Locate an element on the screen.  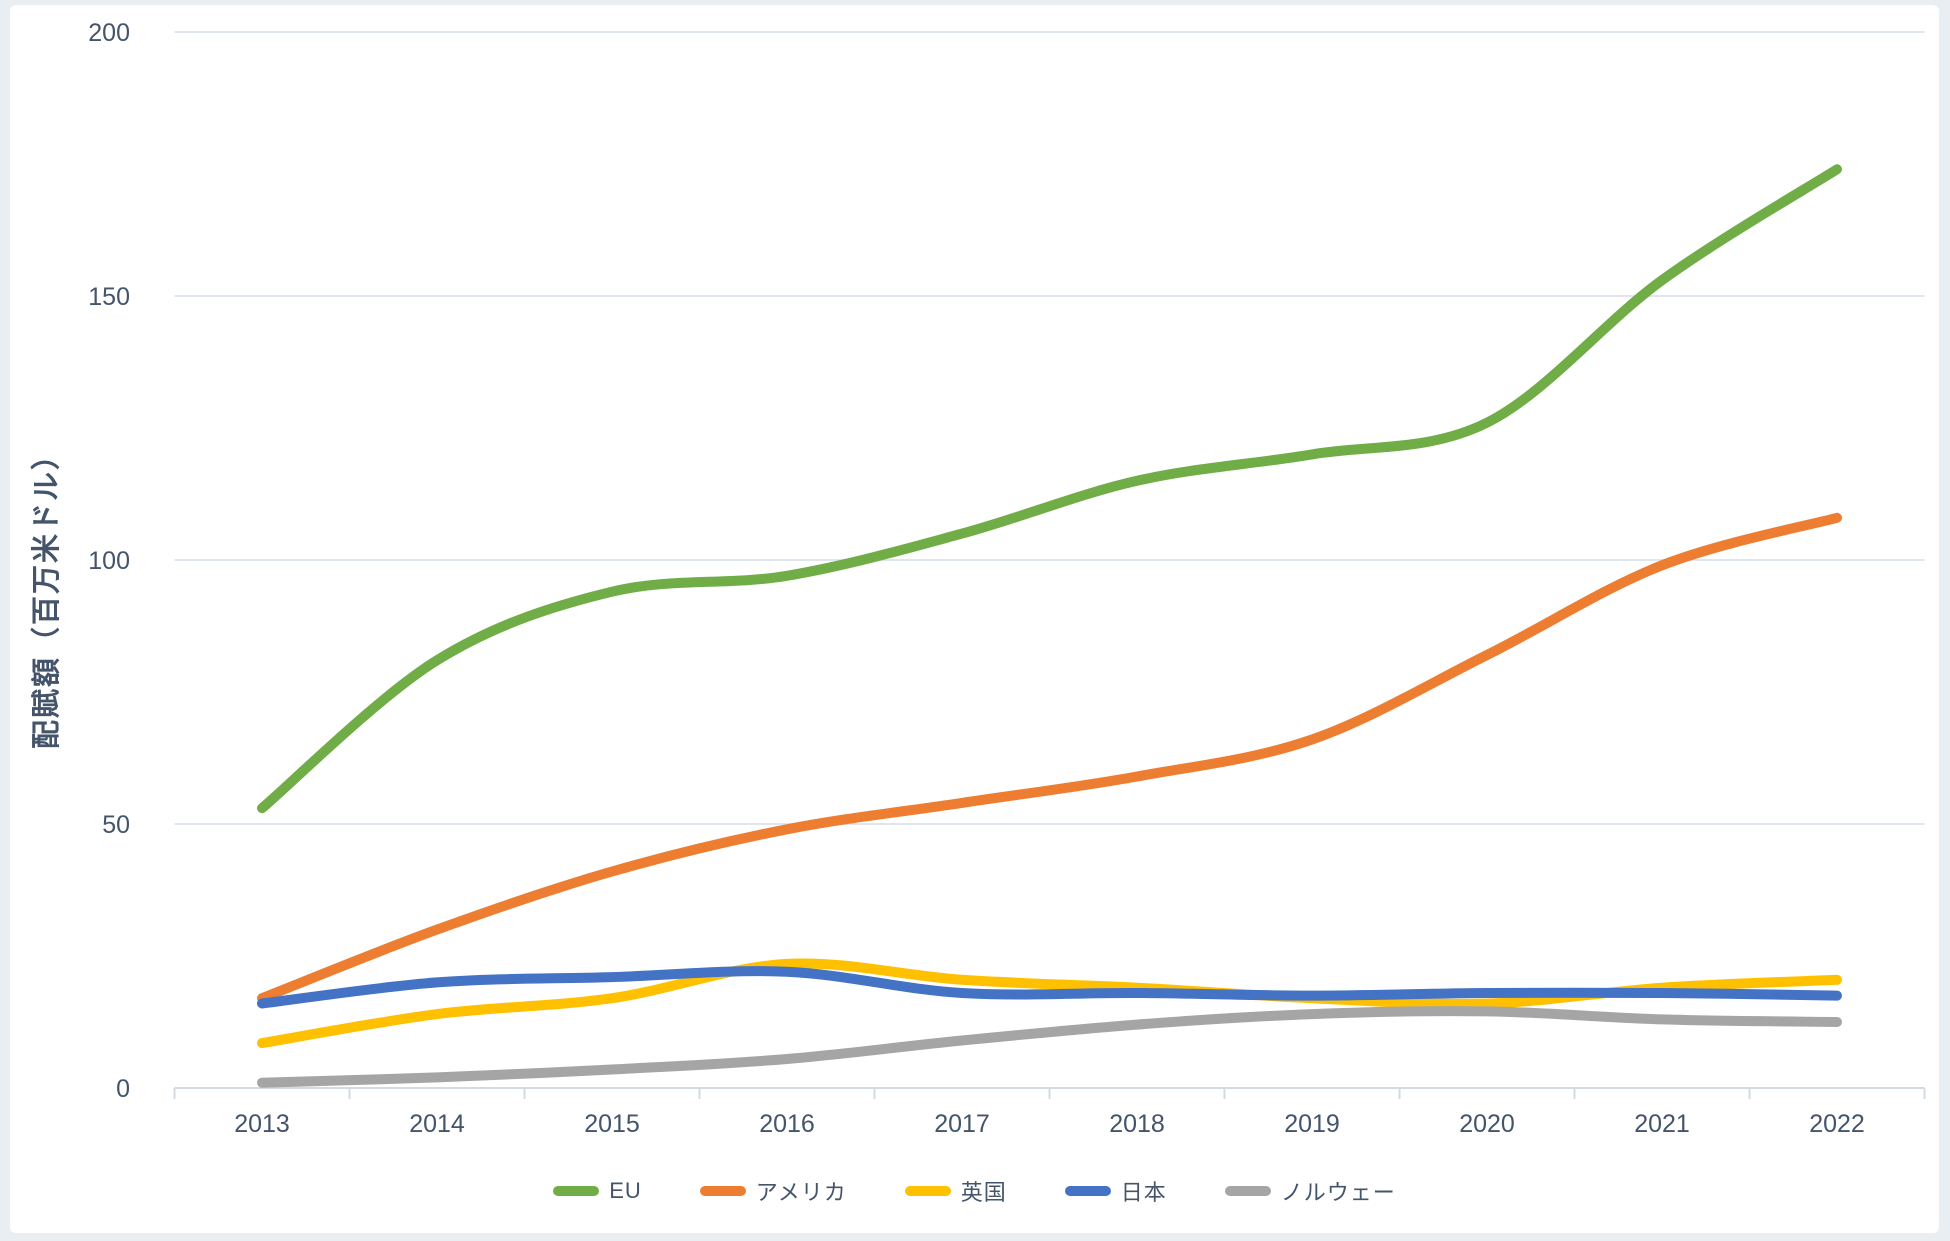
legend-label: ノルウェー is located at coordinates (1338, 1192).